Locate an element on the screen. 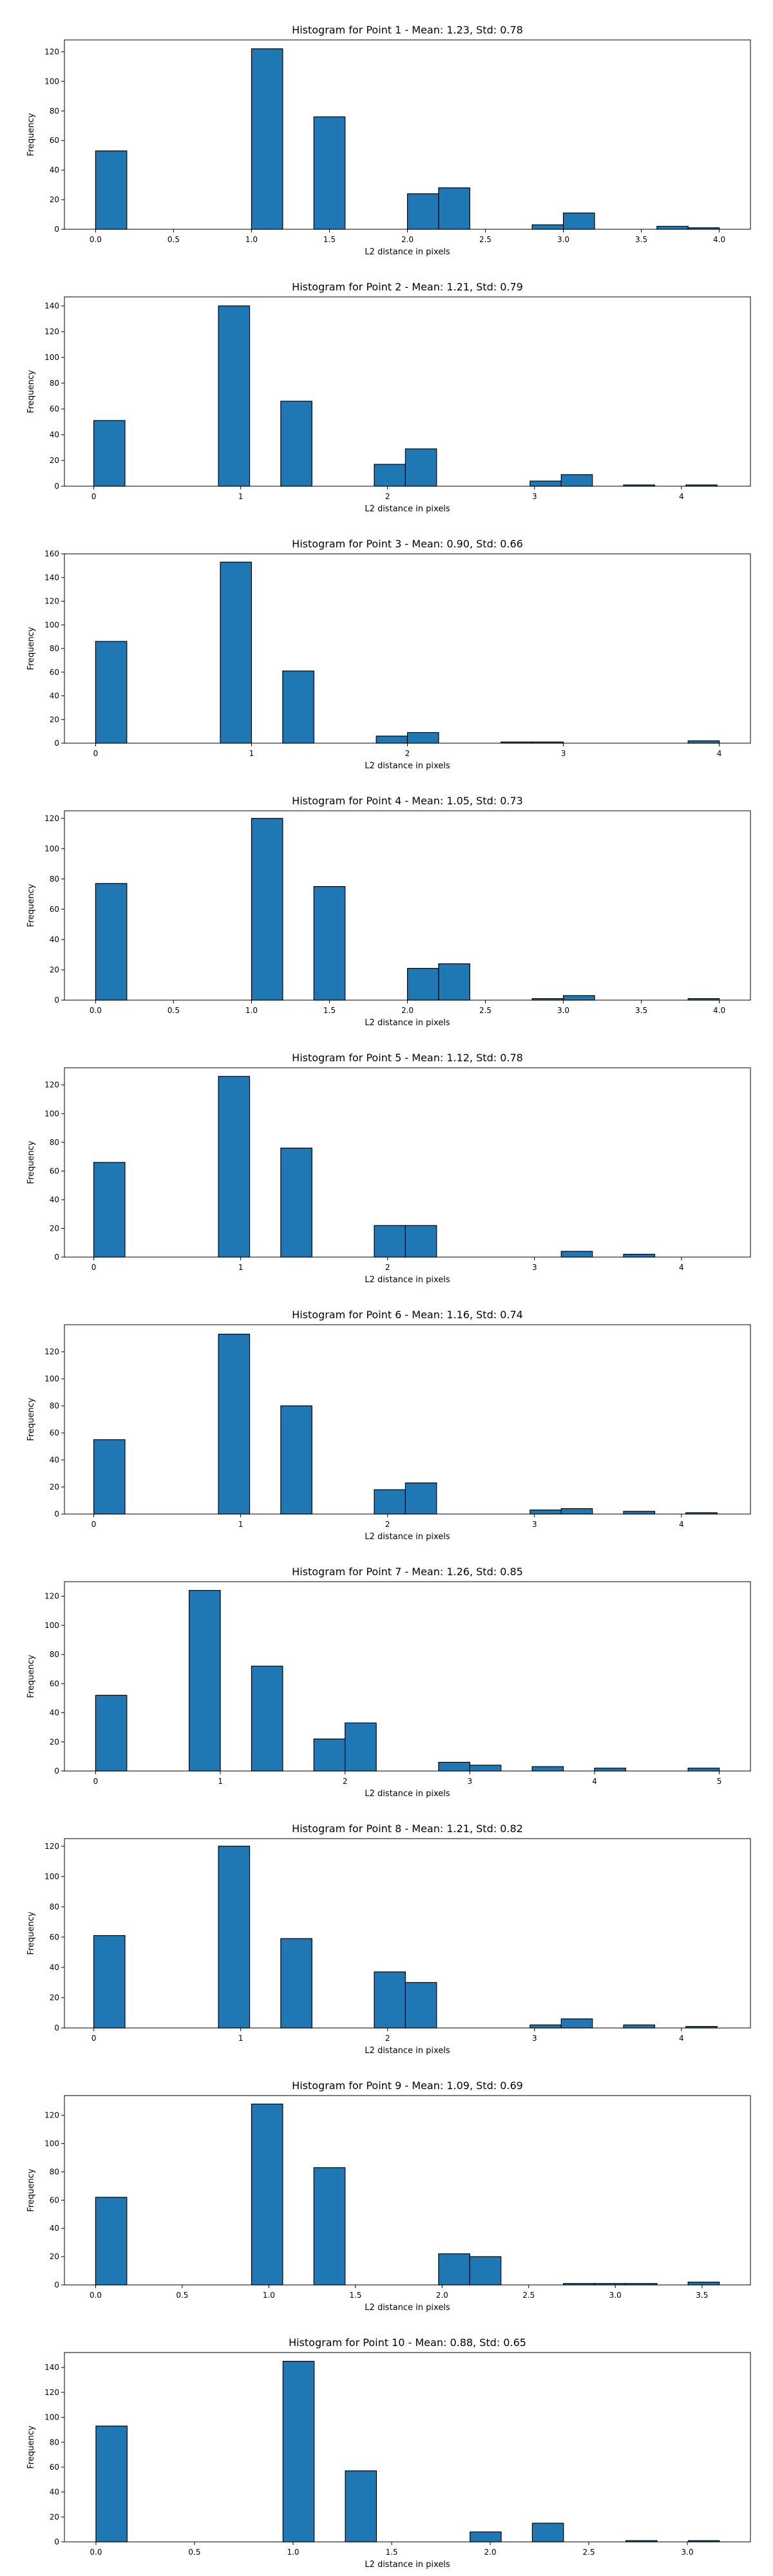 This screenshot has height=2576, width=773. x-tick-label: 4 is located at coordinates (681, 2039).